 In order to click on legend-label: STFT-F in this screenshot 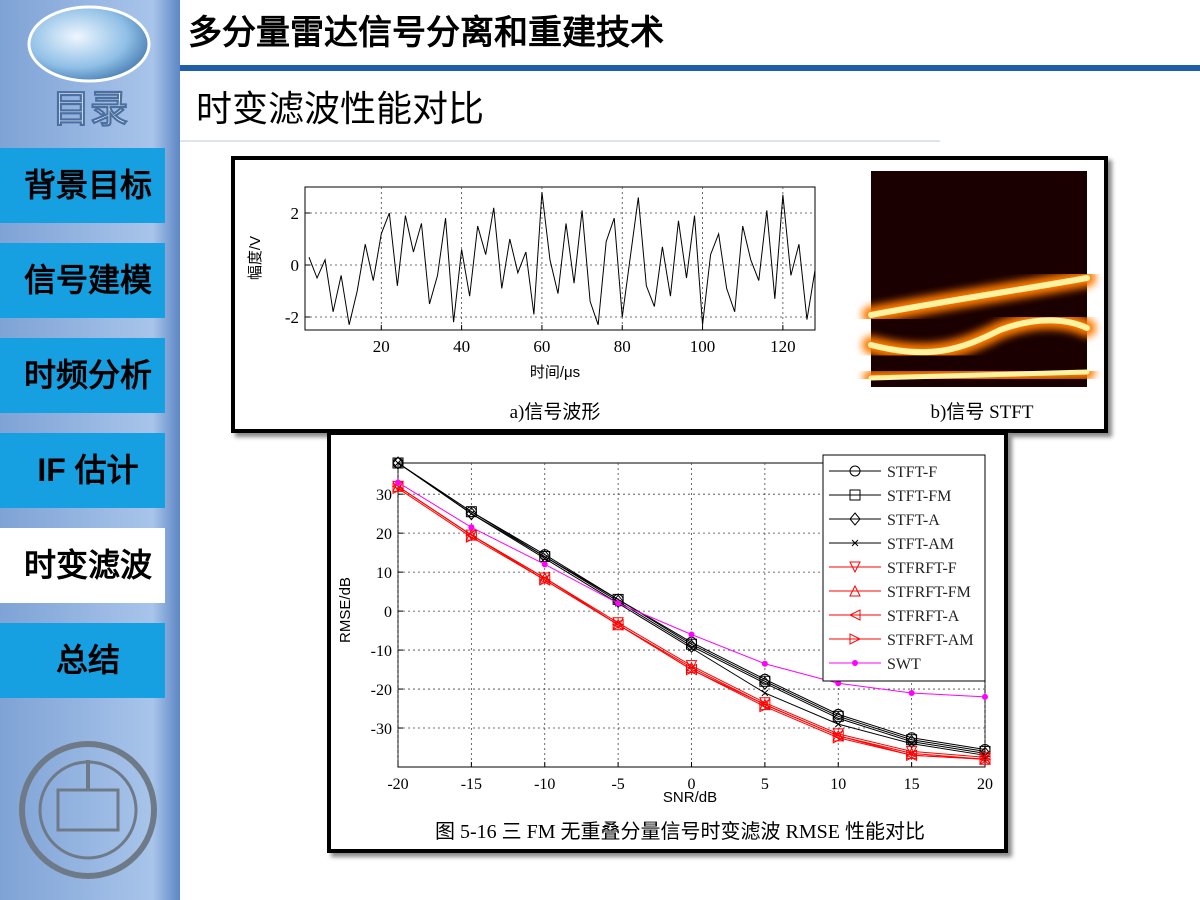, I will do `click(912, 472)`.